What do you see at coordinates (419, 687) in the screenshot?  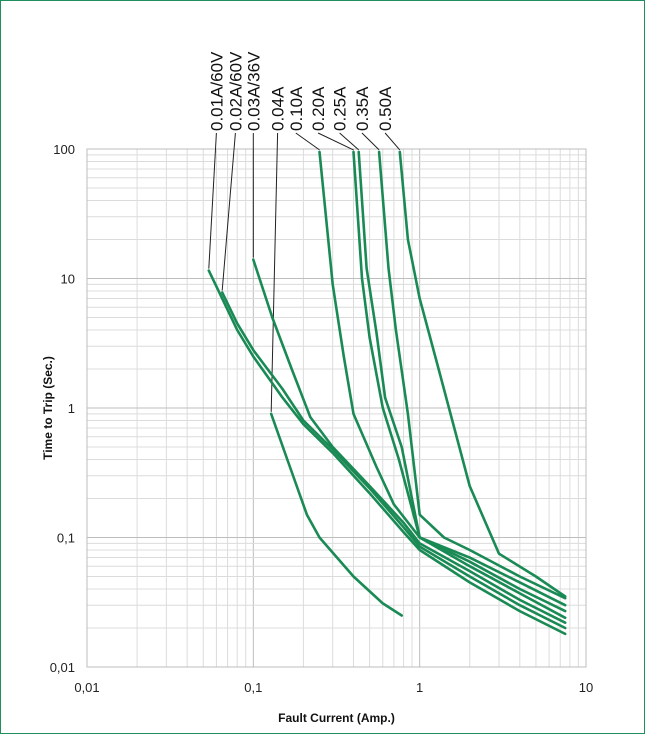 I see `x-tick-label: 1` at bounding box center [419, 687].